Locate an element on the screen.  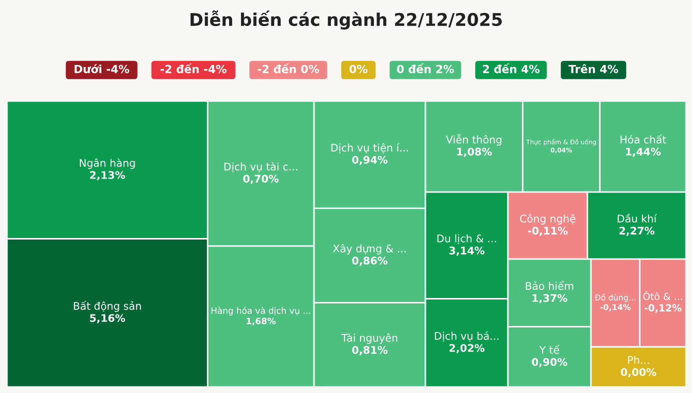
category-label: Tài nguyên is located at coordinates (369, 338).